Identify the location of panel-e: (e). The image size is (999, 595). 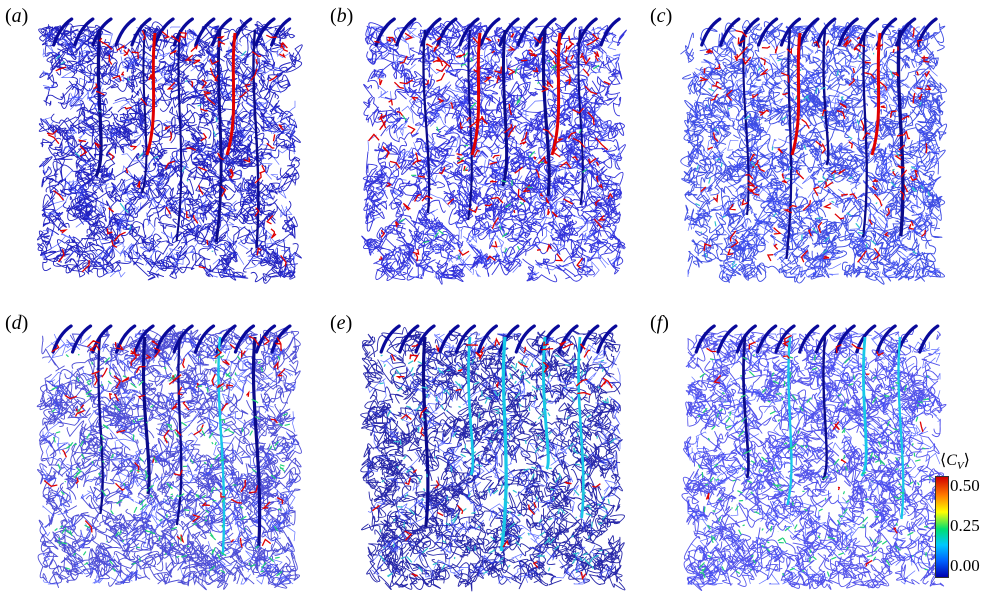
(480, 452).